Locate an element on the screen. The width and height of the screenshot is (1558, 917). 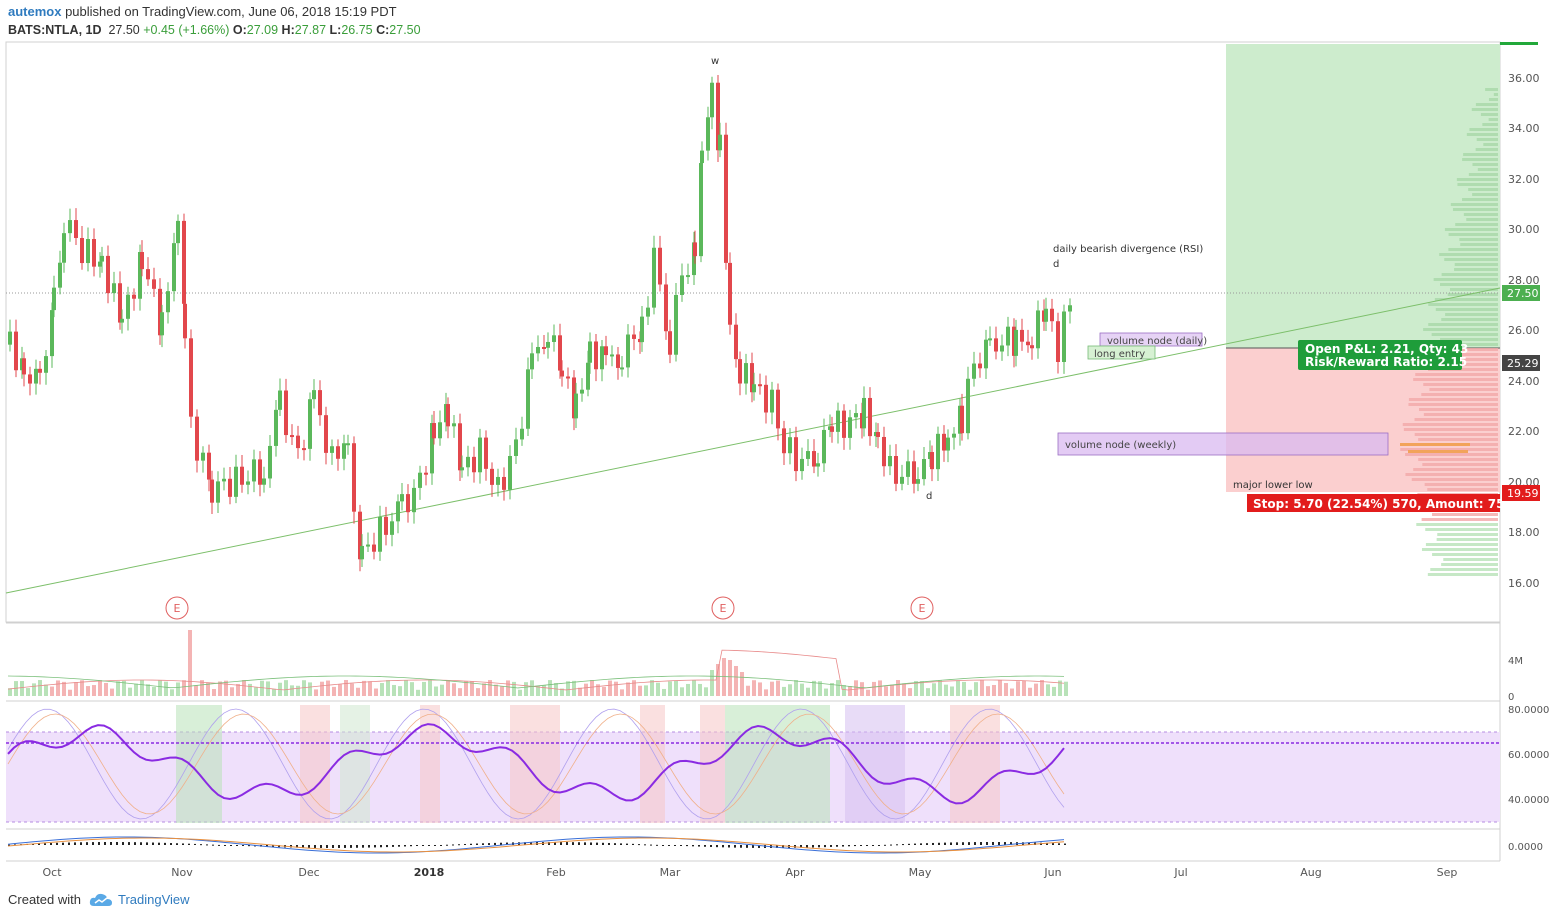
price-tick: 26.00 is located at coordinates (1524, 330).